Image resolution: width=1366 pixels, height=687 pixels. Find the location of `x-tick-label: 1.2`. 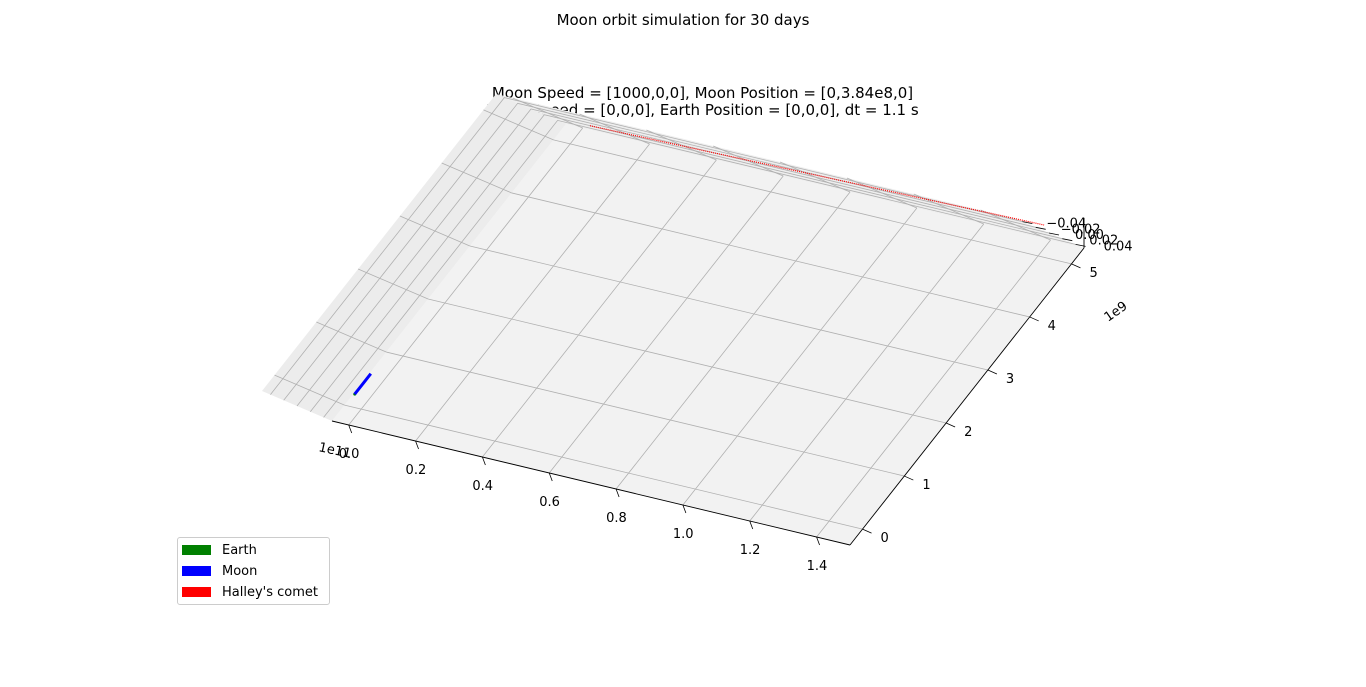

x-tick-label: 1.2 is located at coordinates (750, 550).